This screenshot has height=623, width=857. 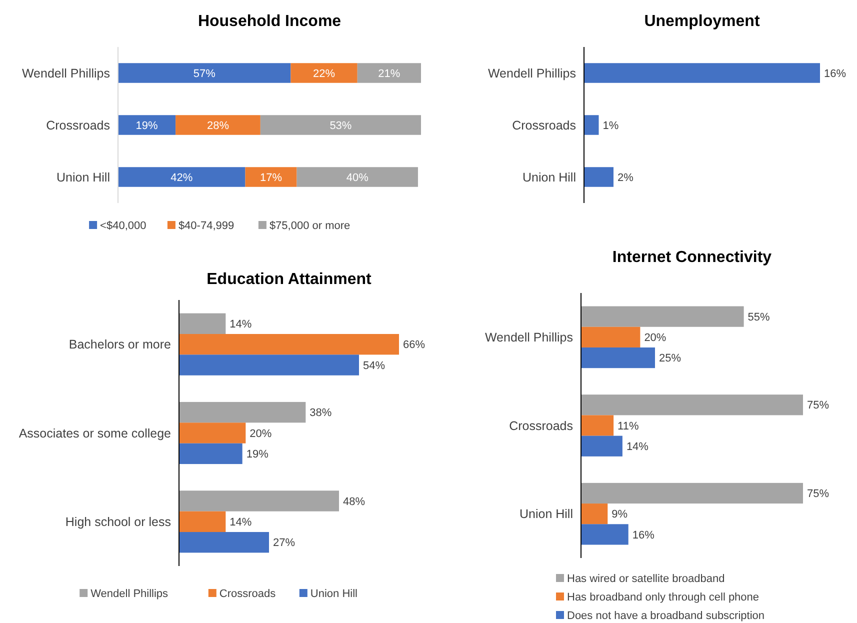 I want to click on y-tick-label: High school or less, so click(x=118, y=522).